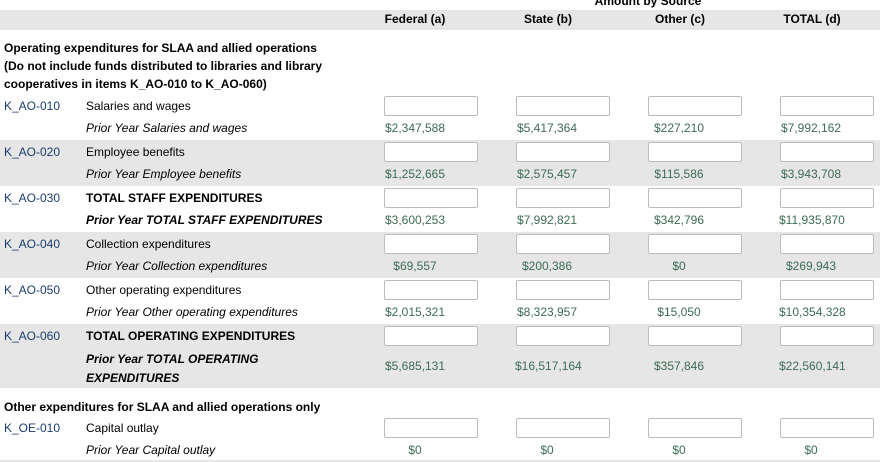 Image resolution: width=880 pixels, height=462 pixels. Describe the element at coordinates (151, 450) in the screenshot. I see `prior-year-label: Prior Year Capital outlay` at that location.